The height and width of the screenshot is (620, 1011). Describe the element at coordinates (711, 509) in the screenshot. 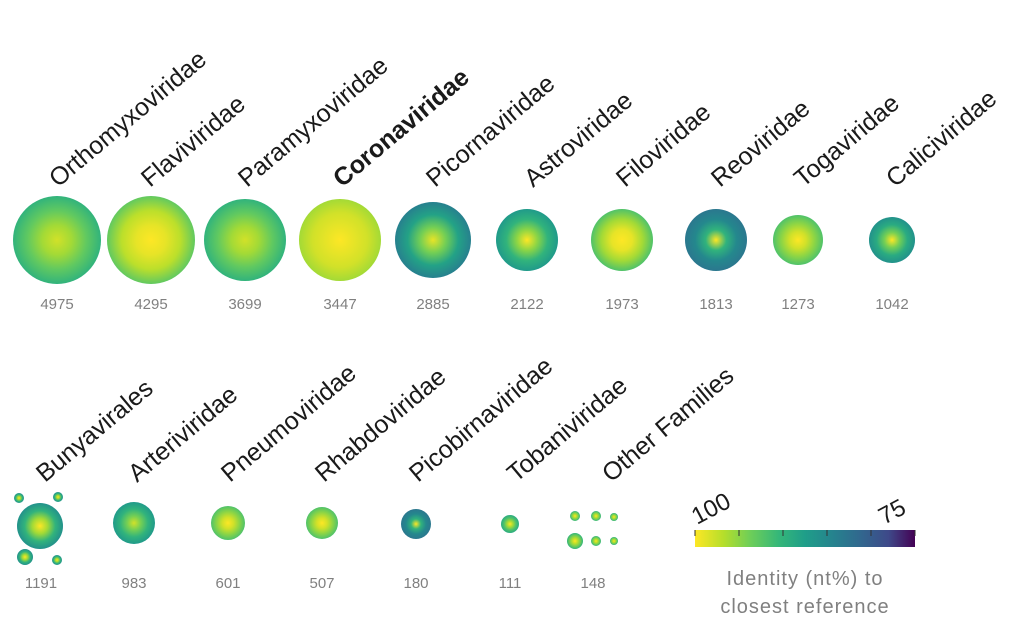

I see `colorbar-tick-min: 100` at that location.